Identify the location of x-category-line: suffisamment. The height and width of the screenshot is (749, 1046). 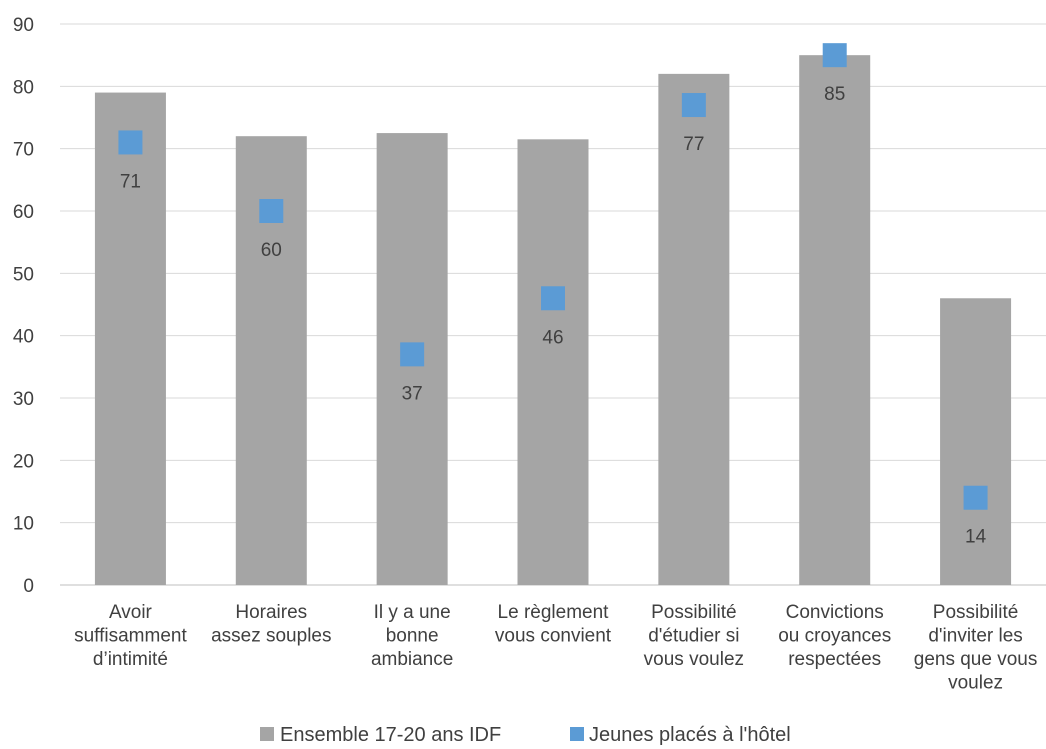
(130, 636).